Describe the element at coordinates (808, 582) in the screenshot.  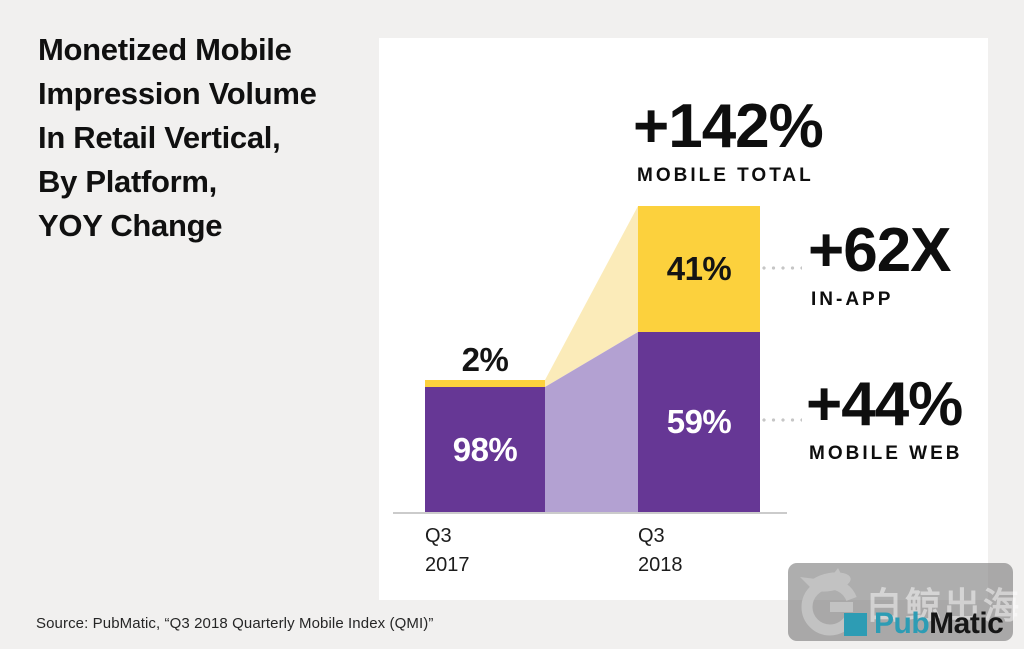
I see `whale-tail` at that location.